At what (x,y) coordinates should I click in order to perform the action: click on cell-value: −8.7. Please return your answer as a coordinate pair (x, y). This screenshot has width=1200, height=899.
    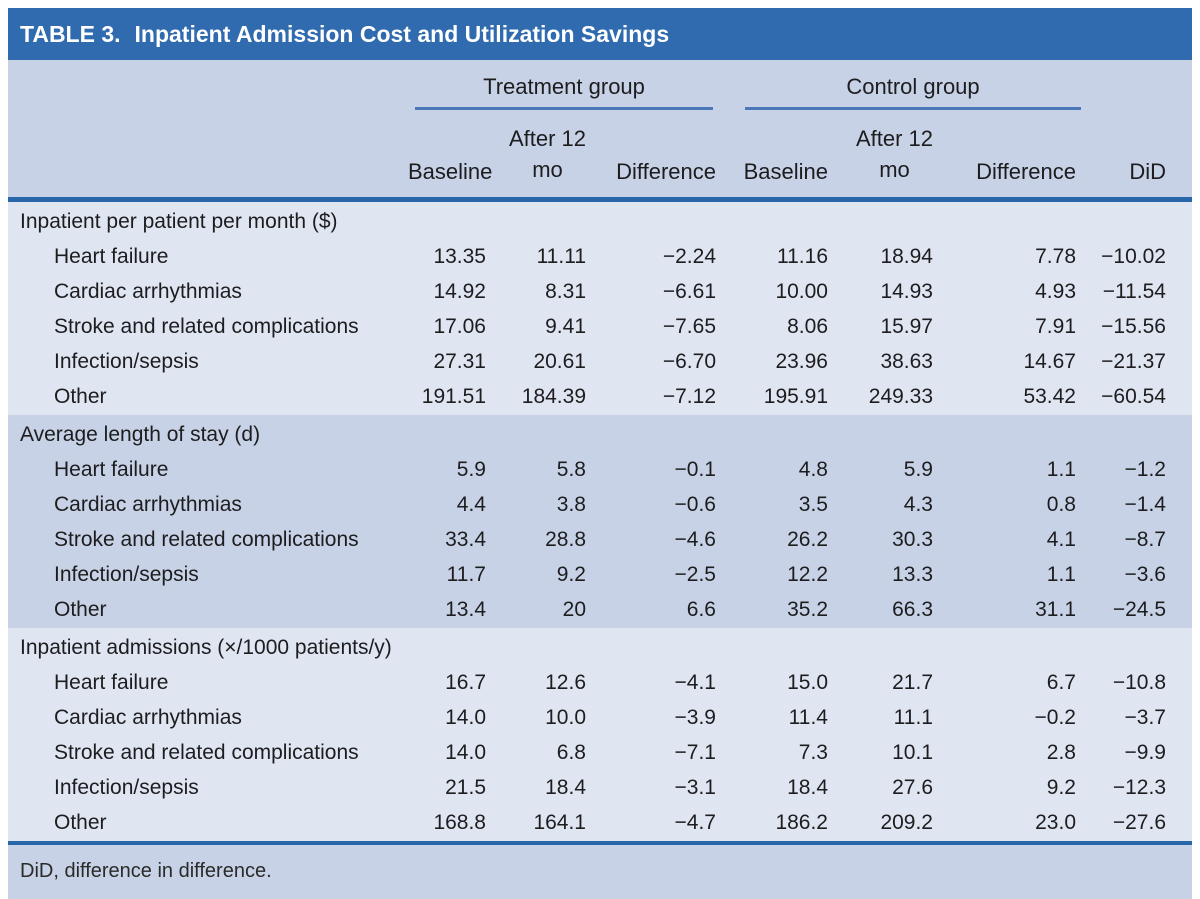
    Looking at the image, I should click on (1145, 539).